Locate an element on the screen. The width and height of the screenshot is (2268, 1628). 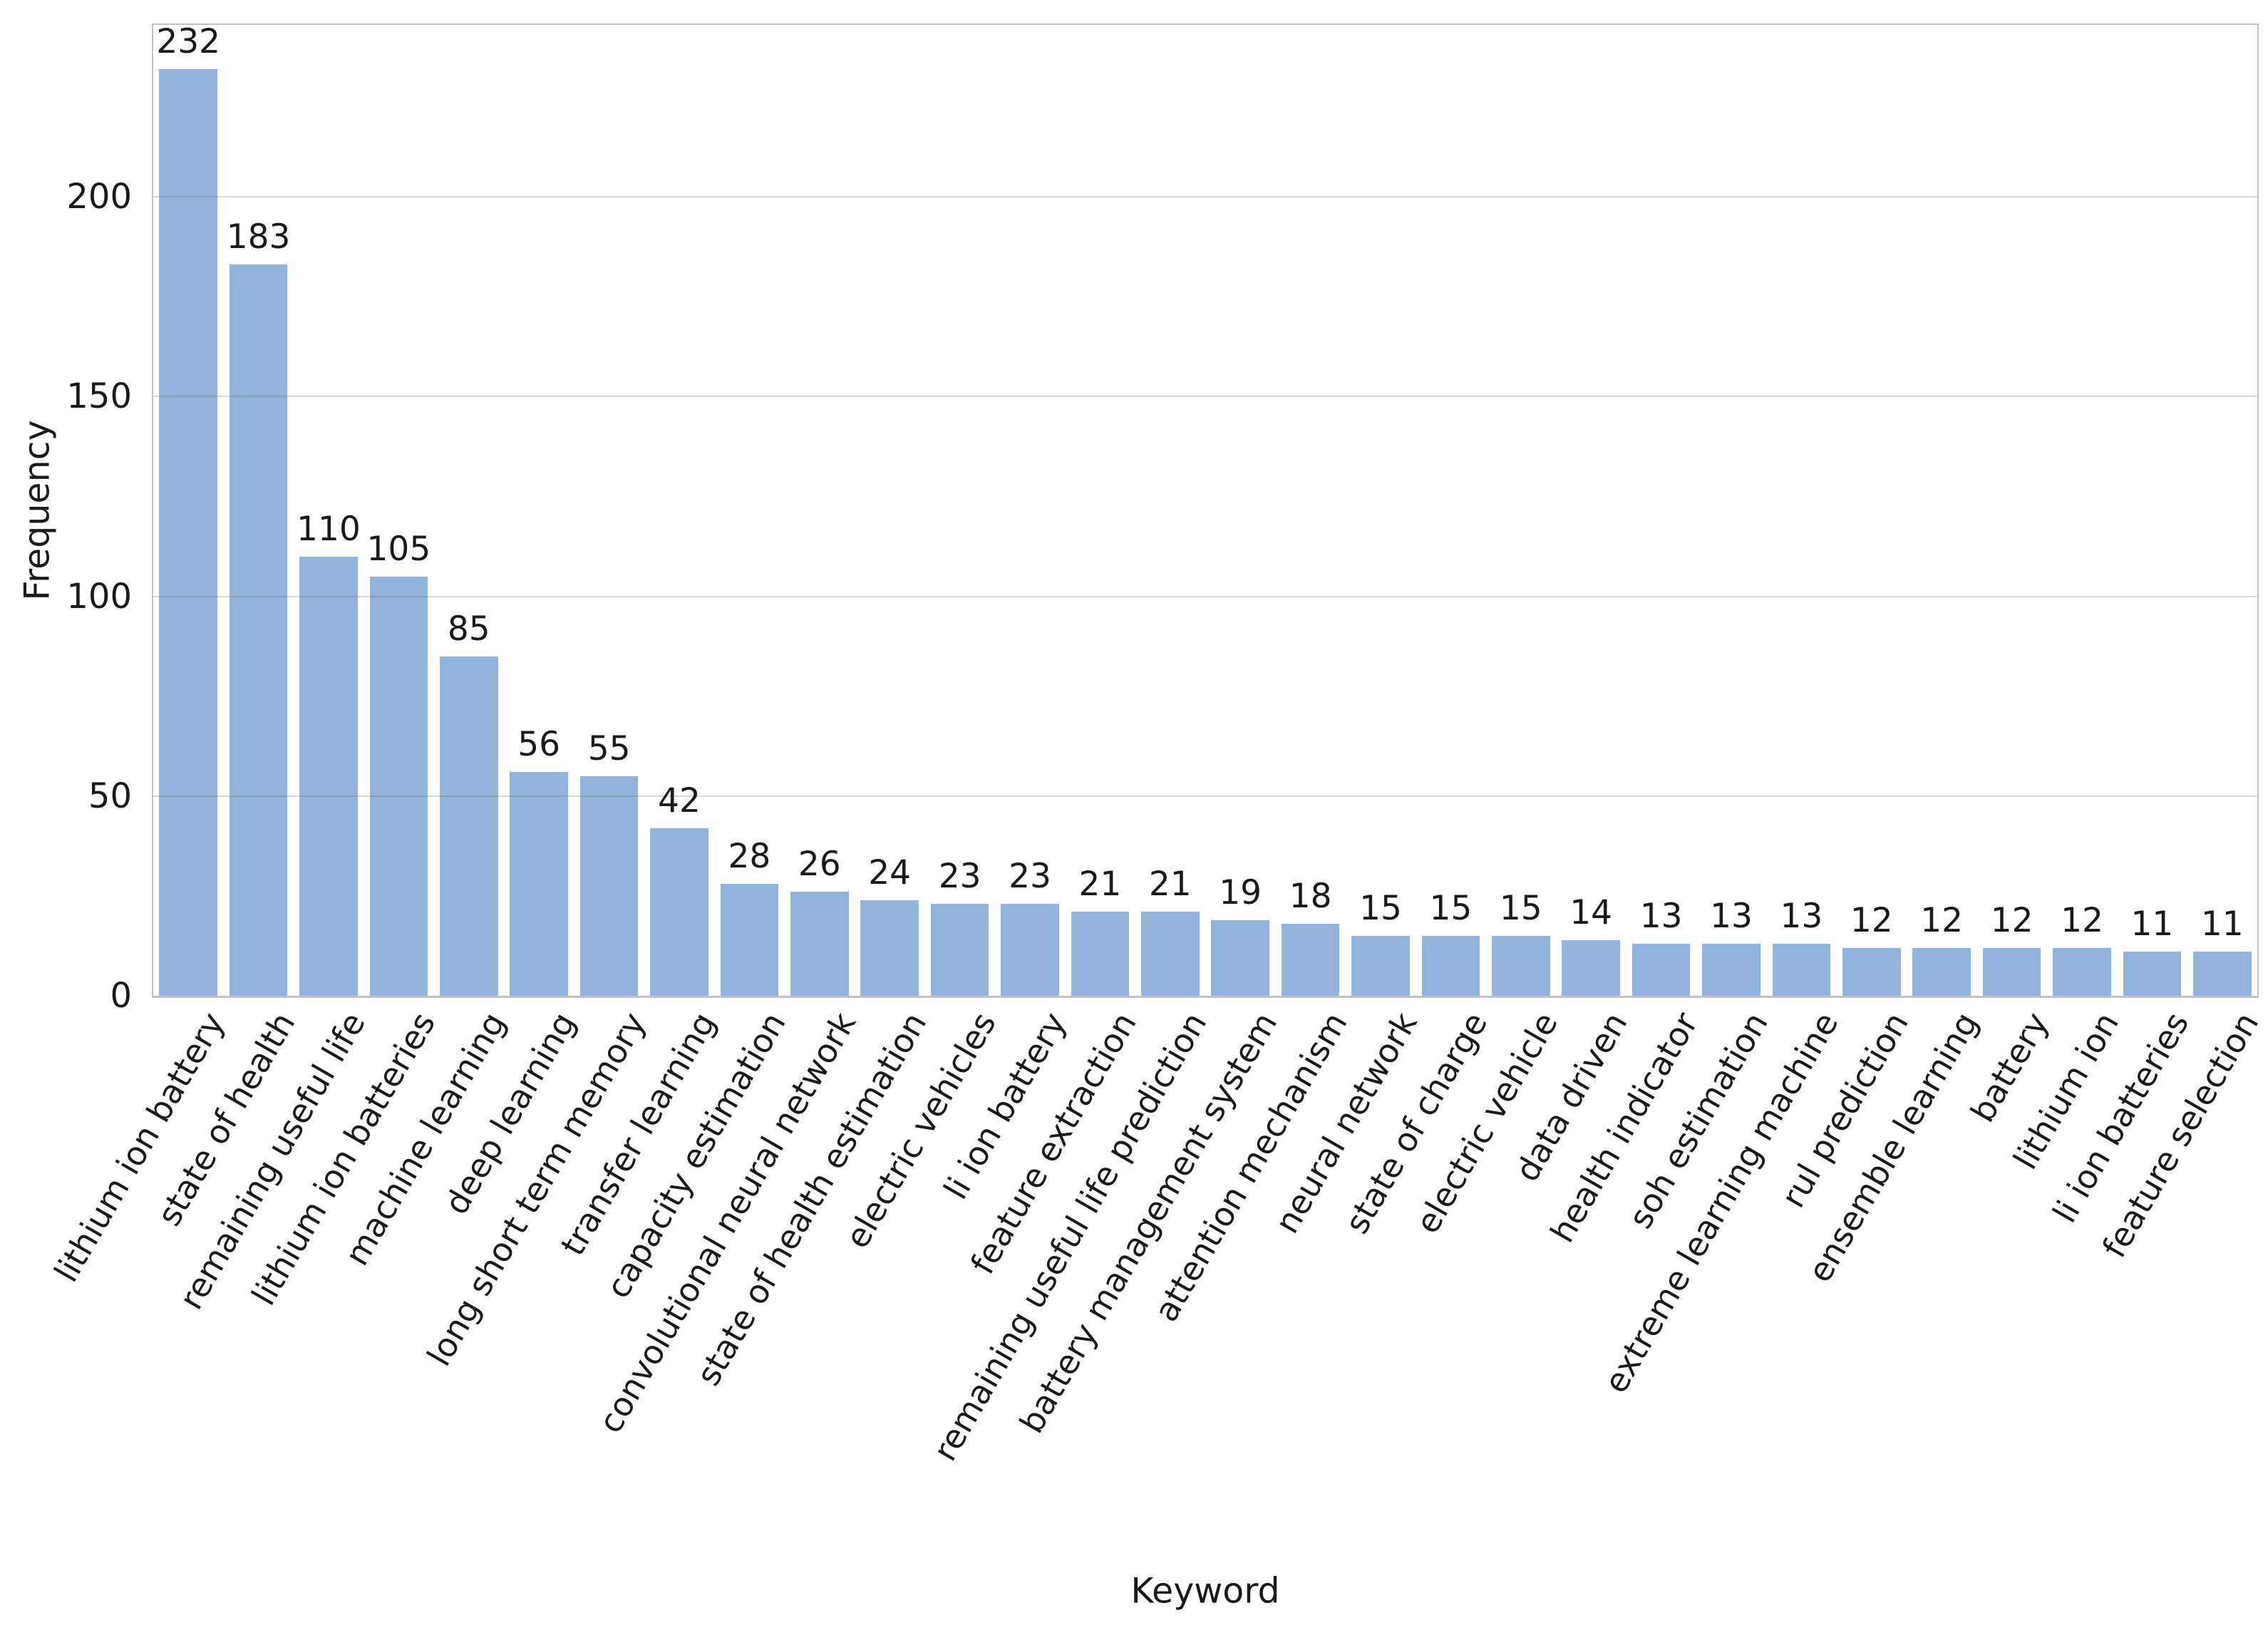
bar-value-label: 85 is located at coordinates (468, 629).